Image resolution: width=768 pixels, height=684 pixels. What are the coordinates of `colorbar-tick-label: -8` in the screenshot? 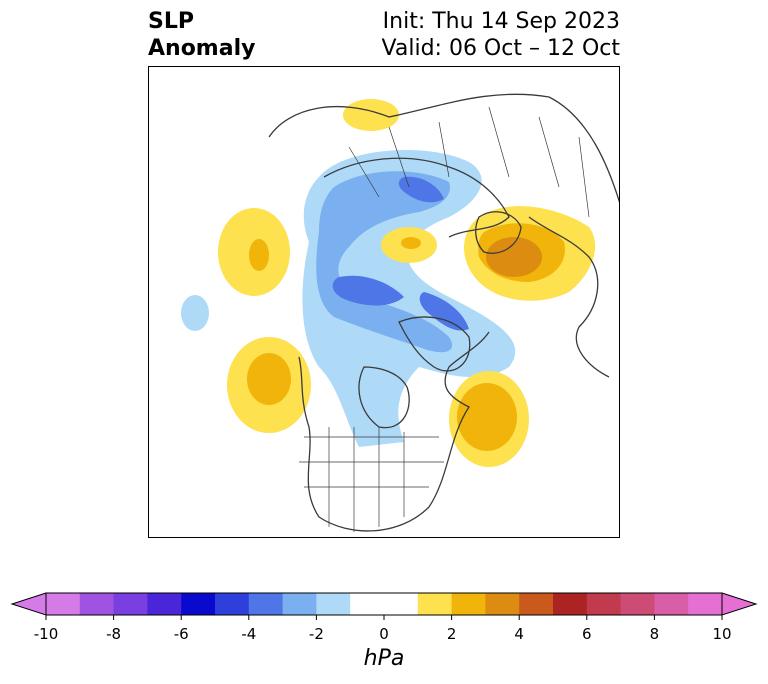 It's located at (114, 634).